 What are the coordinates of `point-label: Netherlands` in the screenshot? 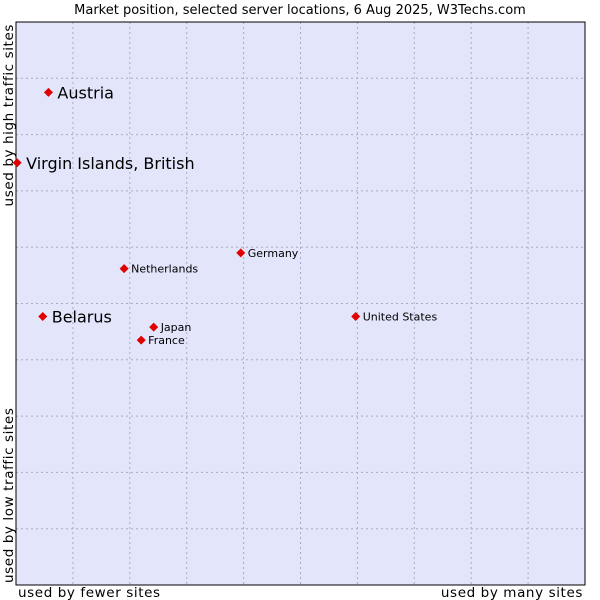 It's located at (164, 269).